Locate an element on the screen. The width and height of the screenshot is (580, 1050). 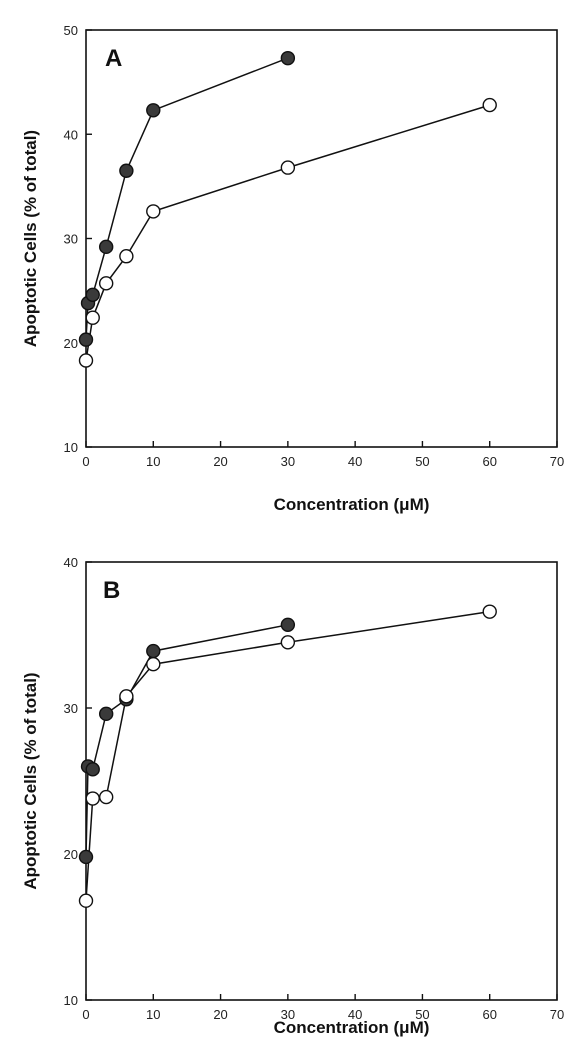
panel-label: A is located at coordinates (113, 58).